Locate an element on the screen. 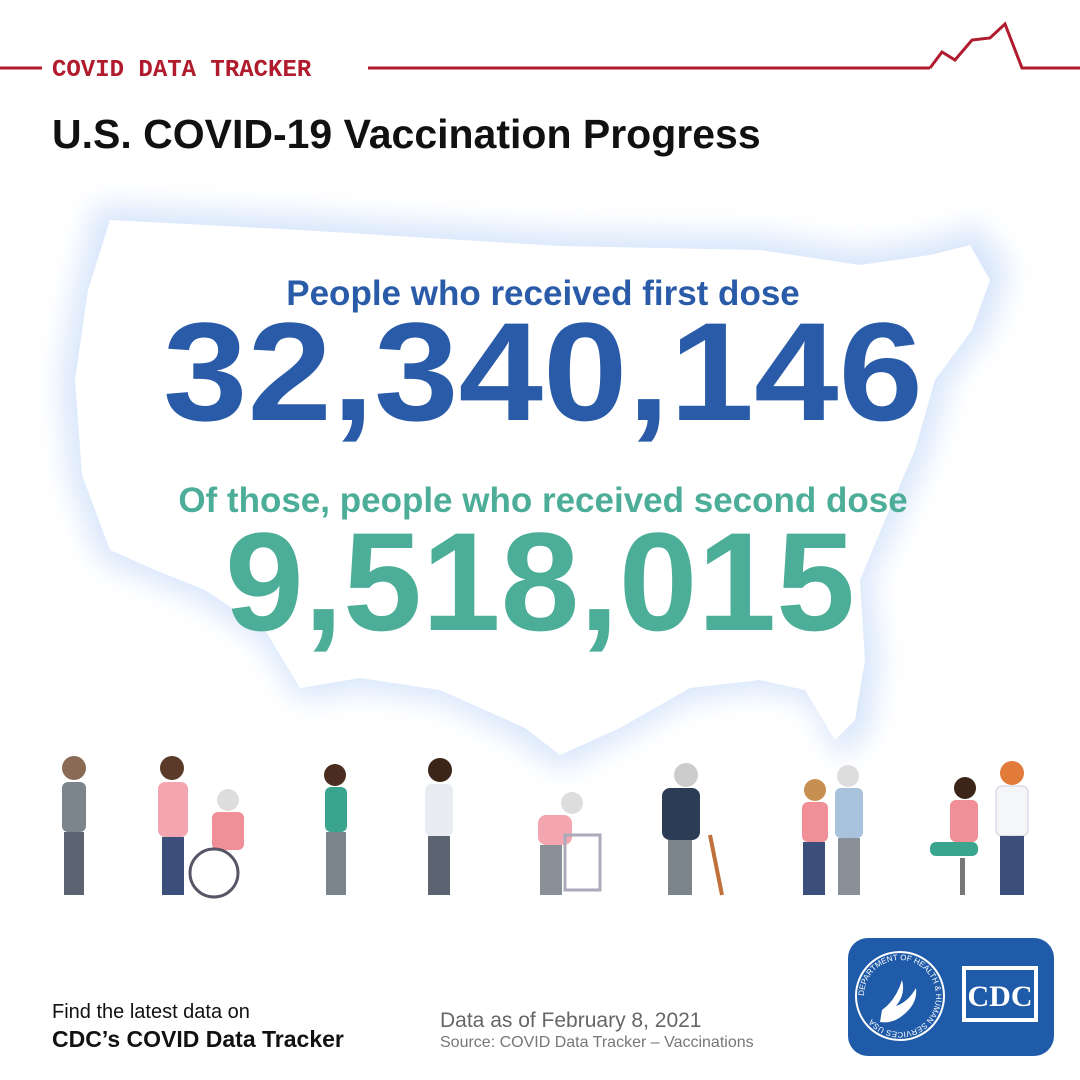  header-rule is located at coordinates (540, 45).